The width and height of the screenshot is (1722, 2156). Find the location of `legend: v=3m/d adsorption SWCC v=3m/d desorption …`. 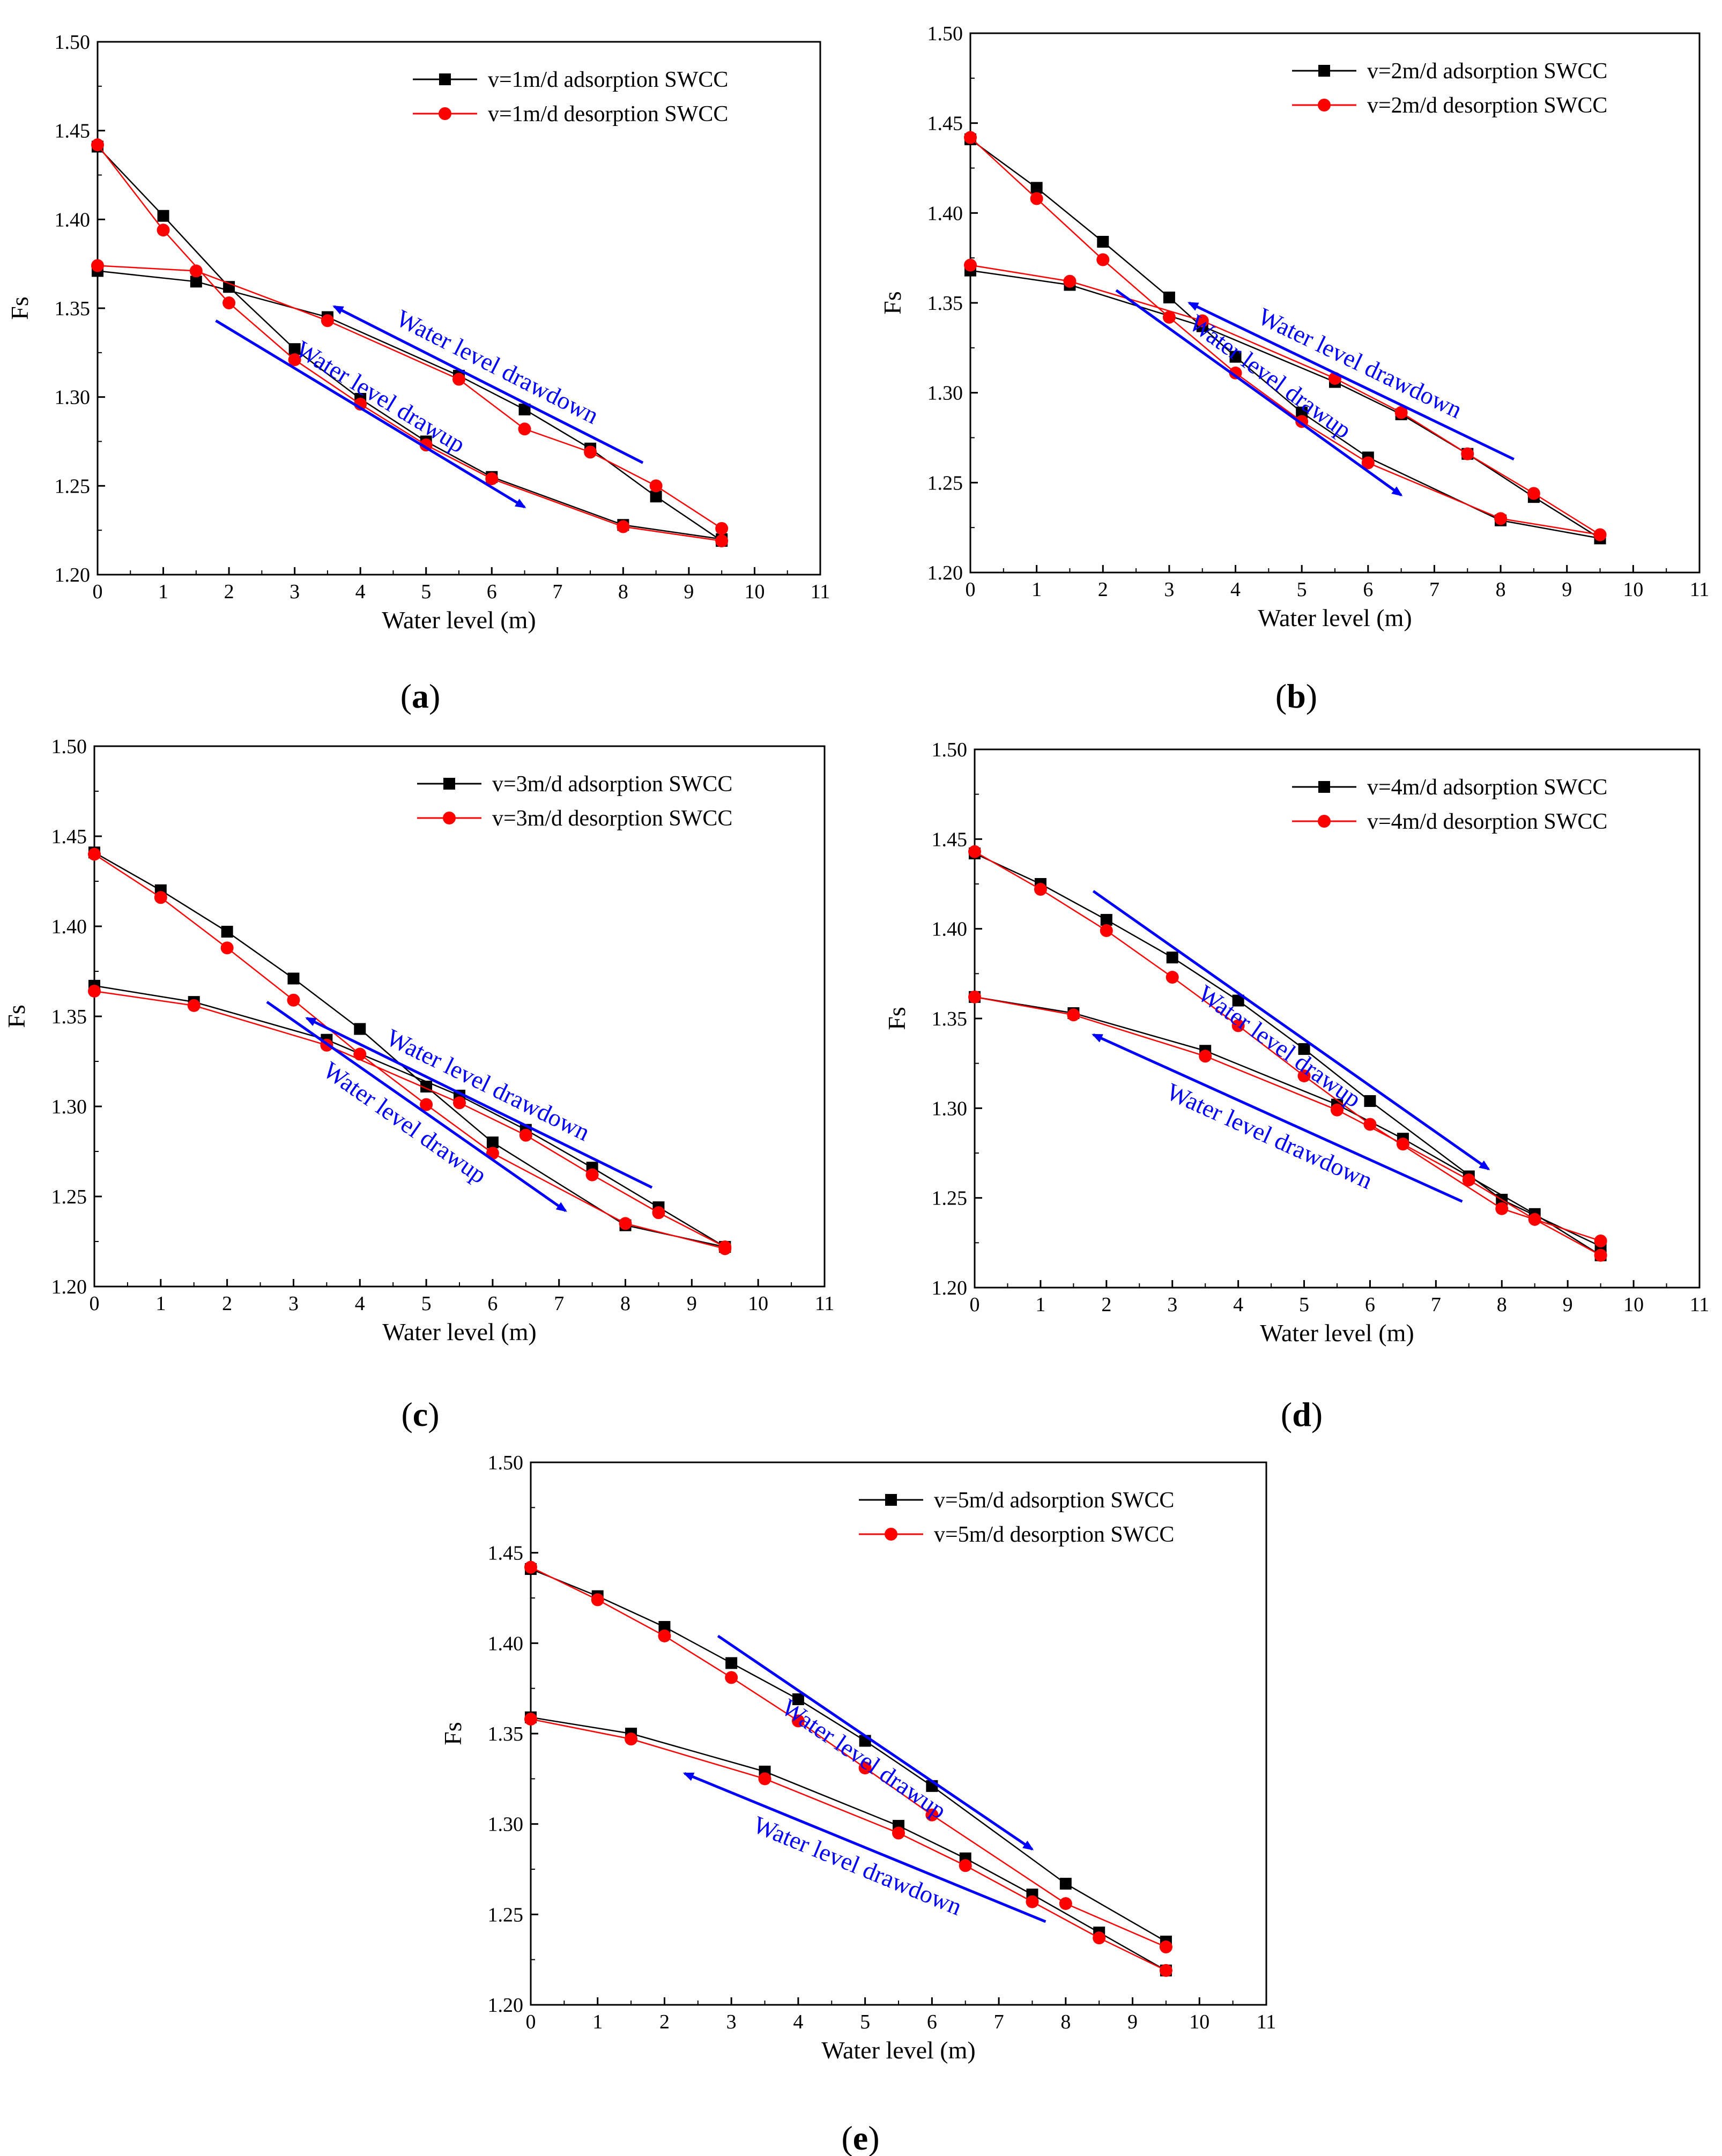

legend: v=3m/d adsorption SWCC v=3m/d desorption … is located at coordinates (574, 801).